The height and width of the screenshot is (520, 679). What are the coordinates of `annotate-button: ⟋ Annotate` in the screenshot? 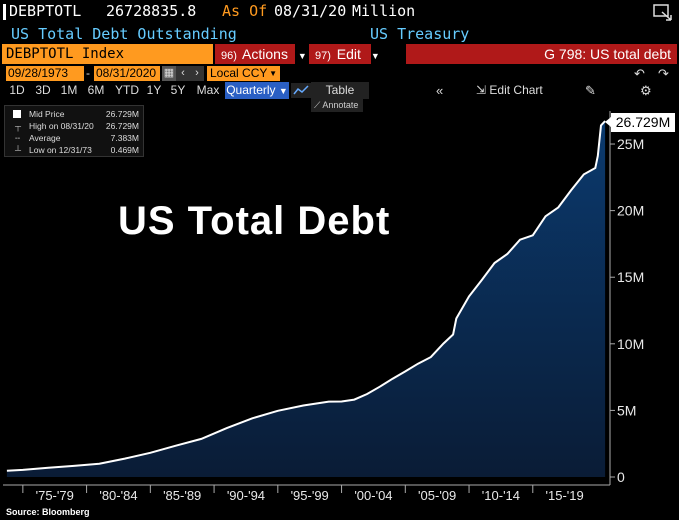 It's located at (337, 105).